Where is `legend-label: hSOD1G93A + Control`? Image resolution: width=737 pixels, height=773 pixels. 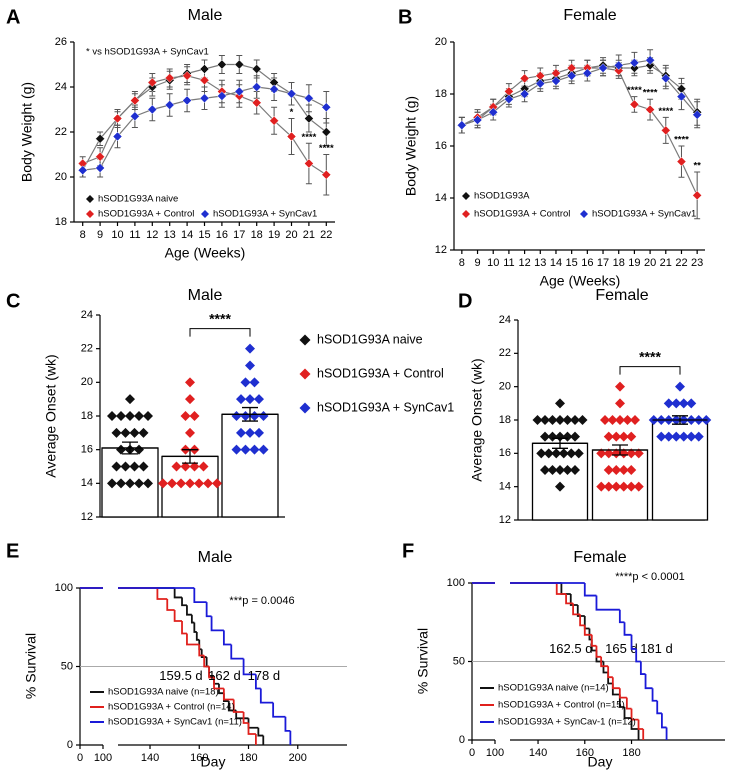 legend-label: hSOD1G93A + Control is located at coordinates (146, 214).